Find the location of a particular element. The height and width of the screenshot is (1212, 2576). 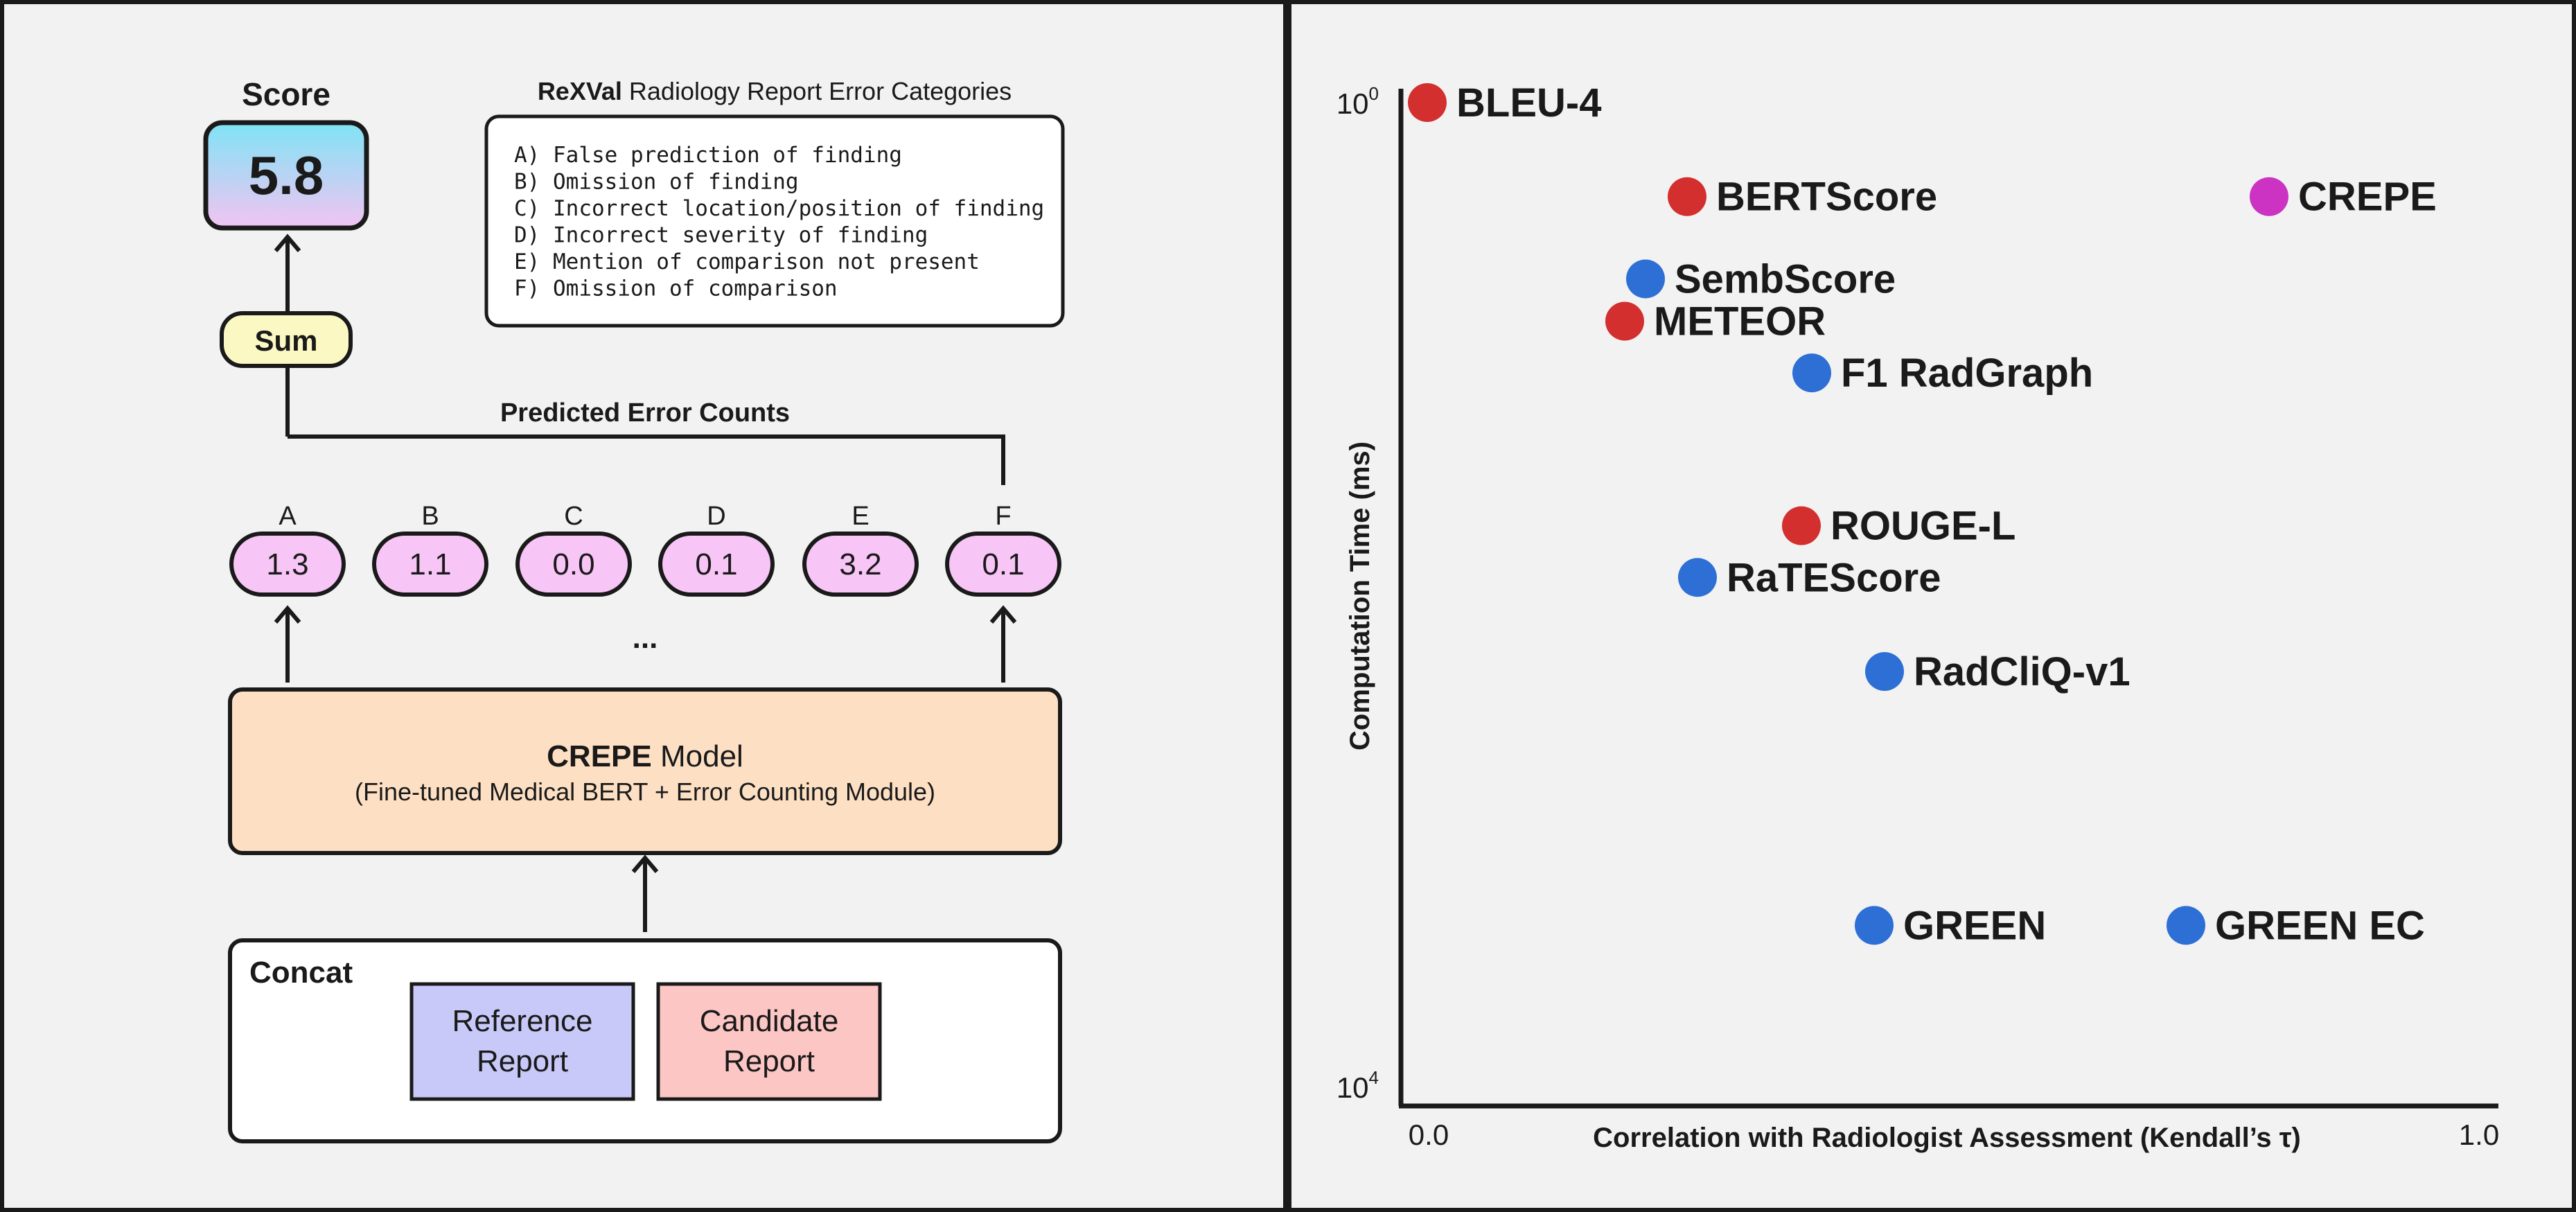

error-categories-title-rest: Radiology Report Error Categories is located at coordinates (817, 91).